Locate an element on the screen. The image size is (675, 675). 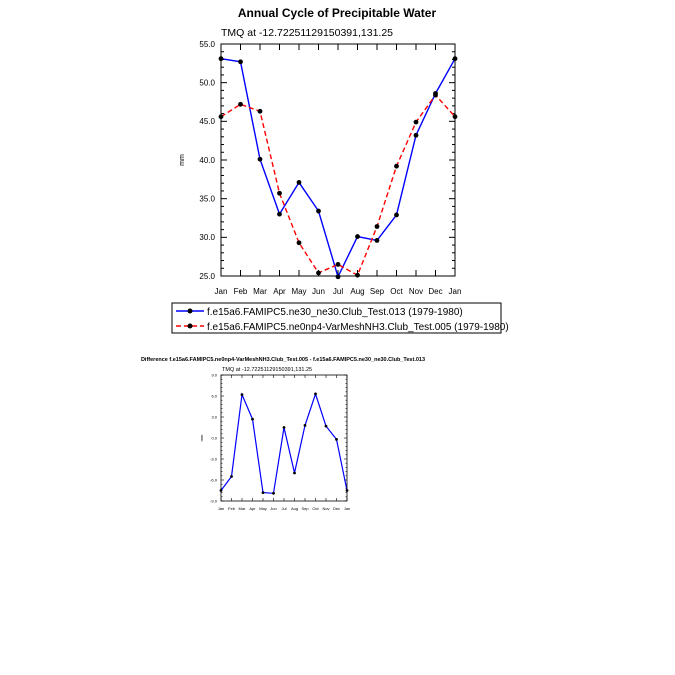
y-tick-label: -9.0 is located at coordinates (214, 500).